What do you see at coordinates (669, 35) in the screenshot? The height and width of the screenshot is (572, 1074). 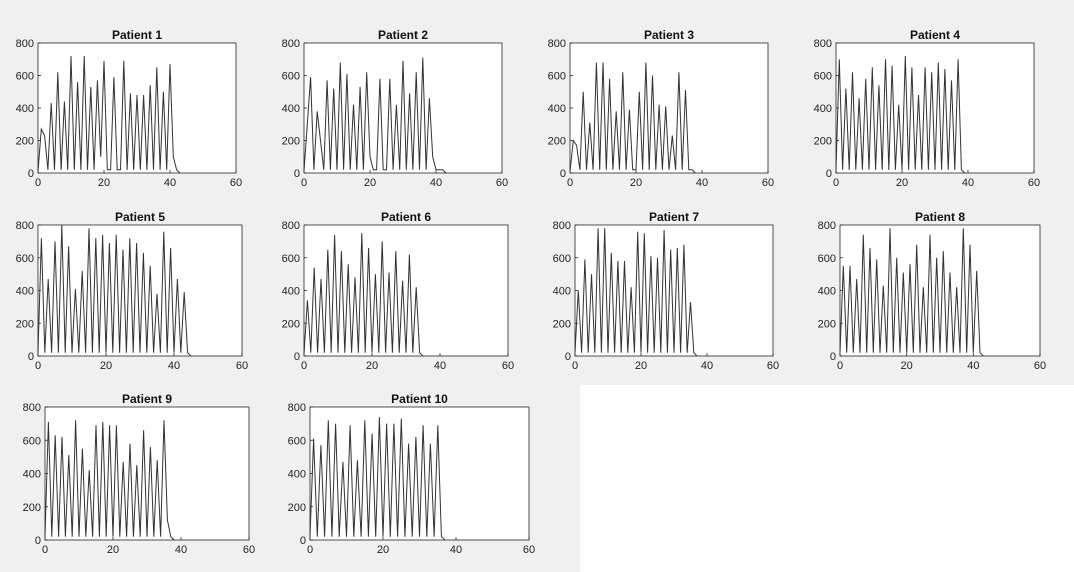 I see `subplot-title: Patient 3` at bounding box center [669, 35].